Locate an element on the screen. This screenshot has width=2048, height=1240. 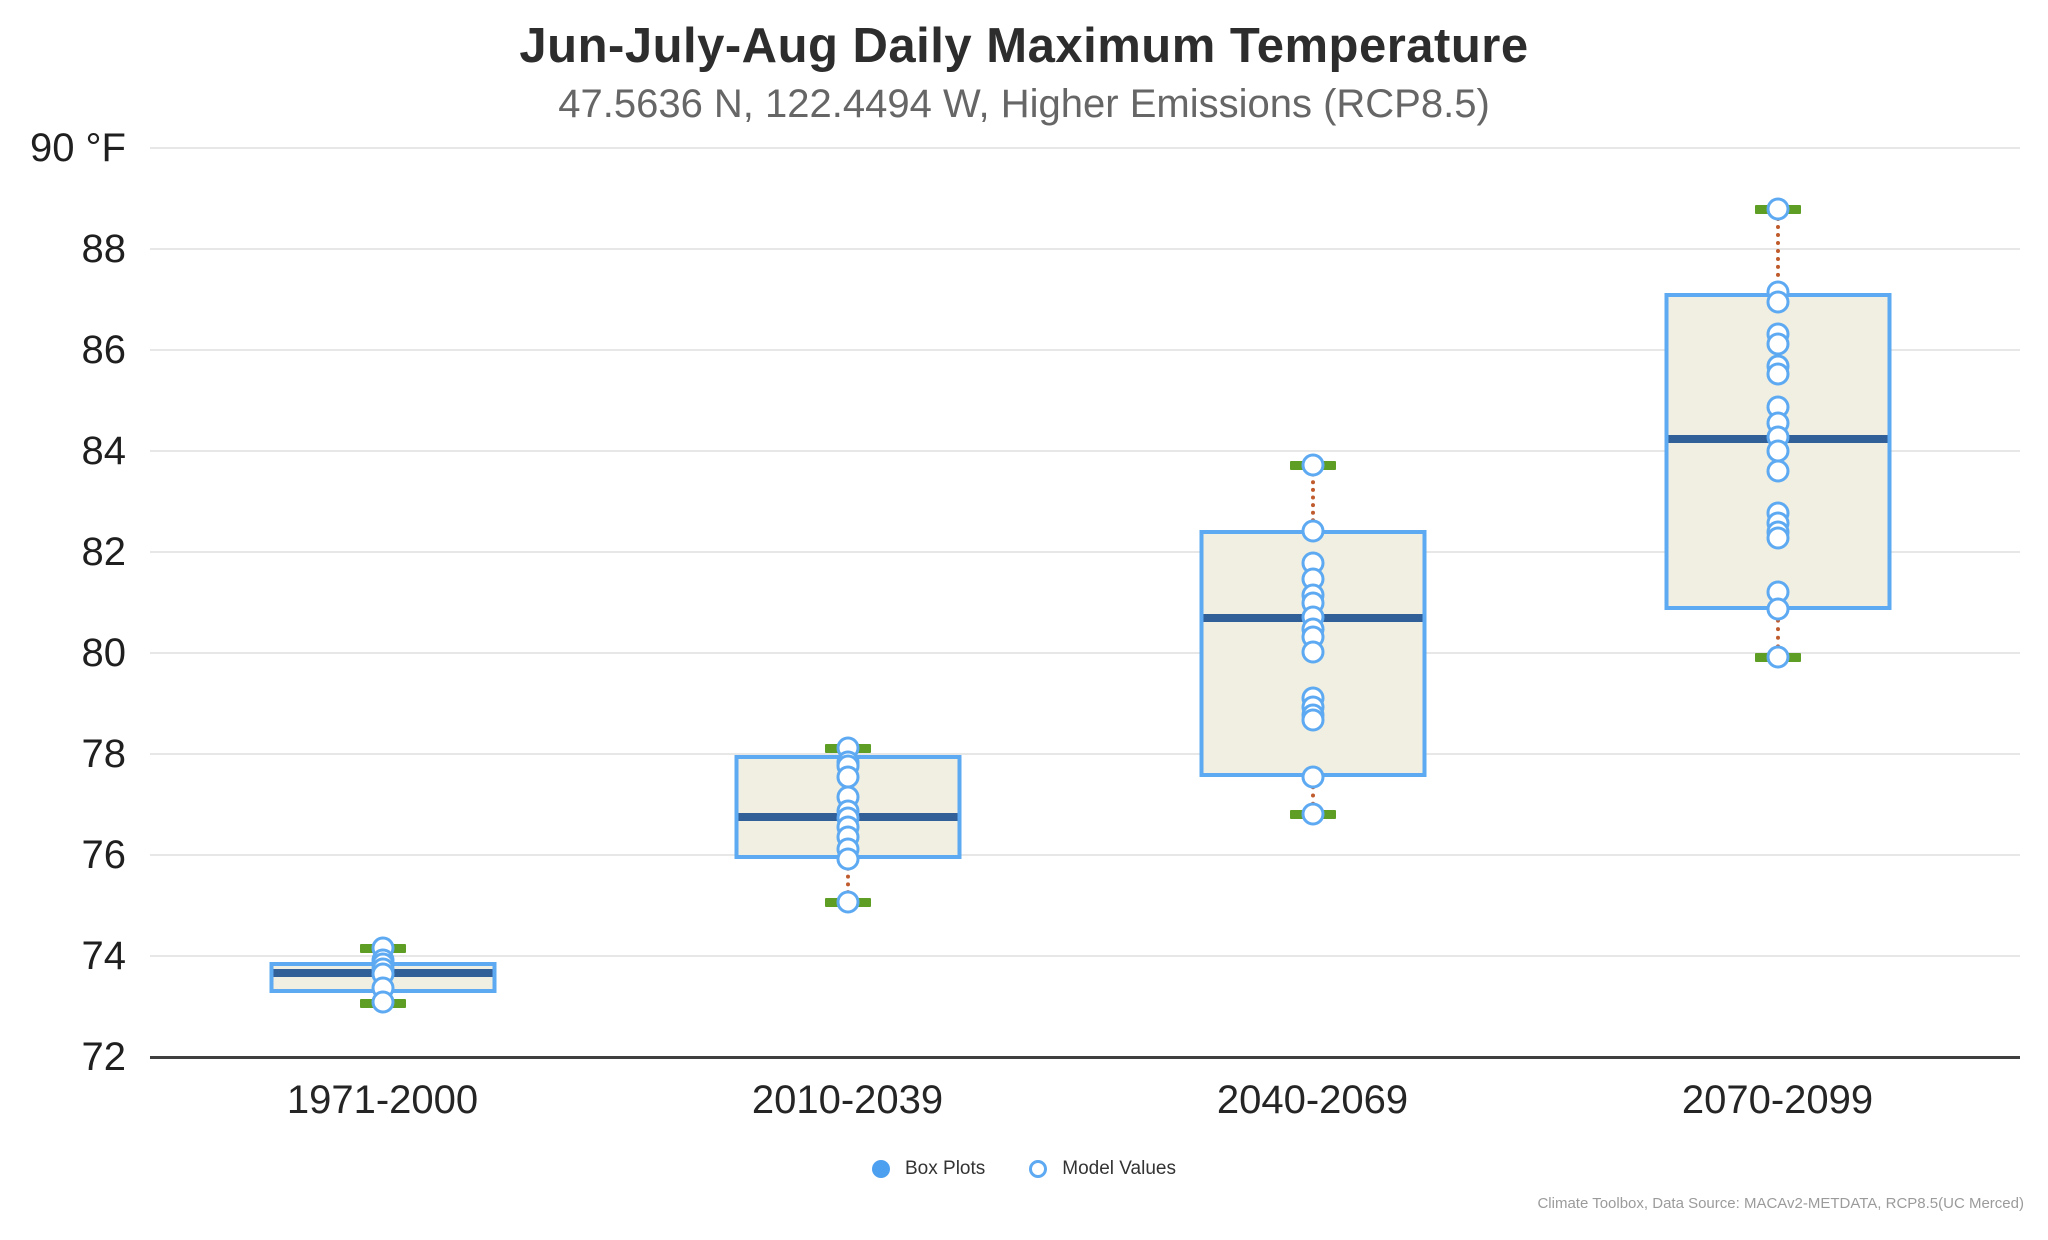
legend-item-model-values: Model Values is located at coordinates (1102, 1169).